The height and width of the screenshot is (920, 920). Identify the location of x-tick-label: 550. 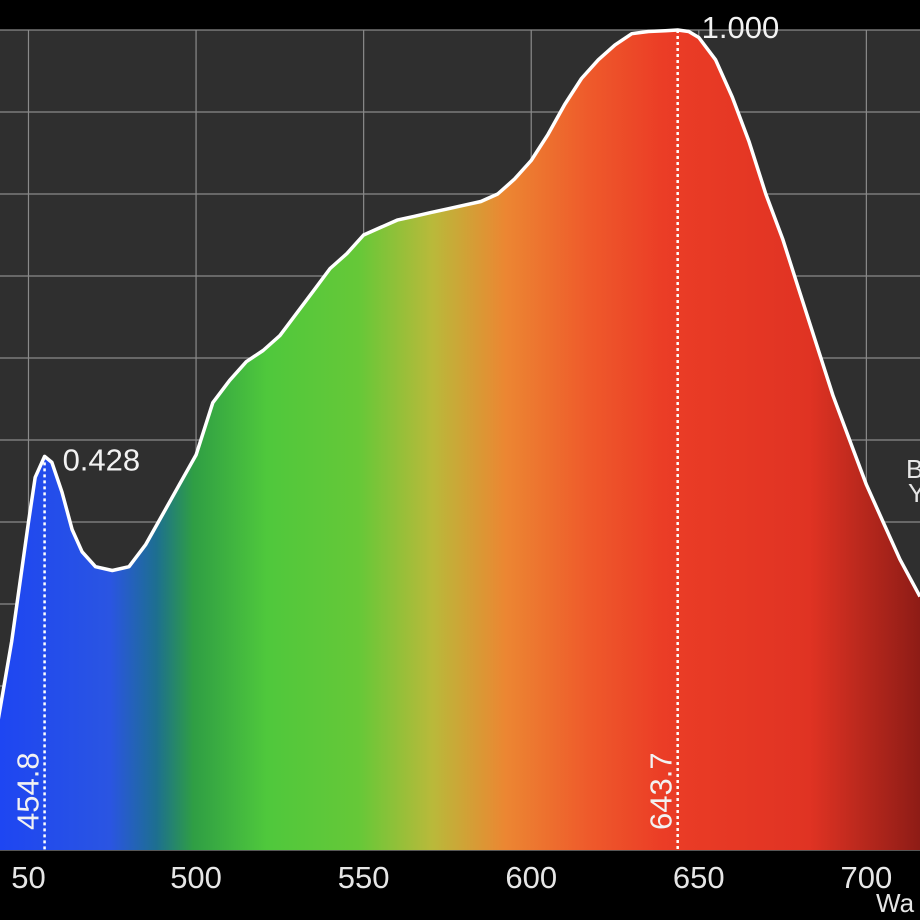
(364, 877).